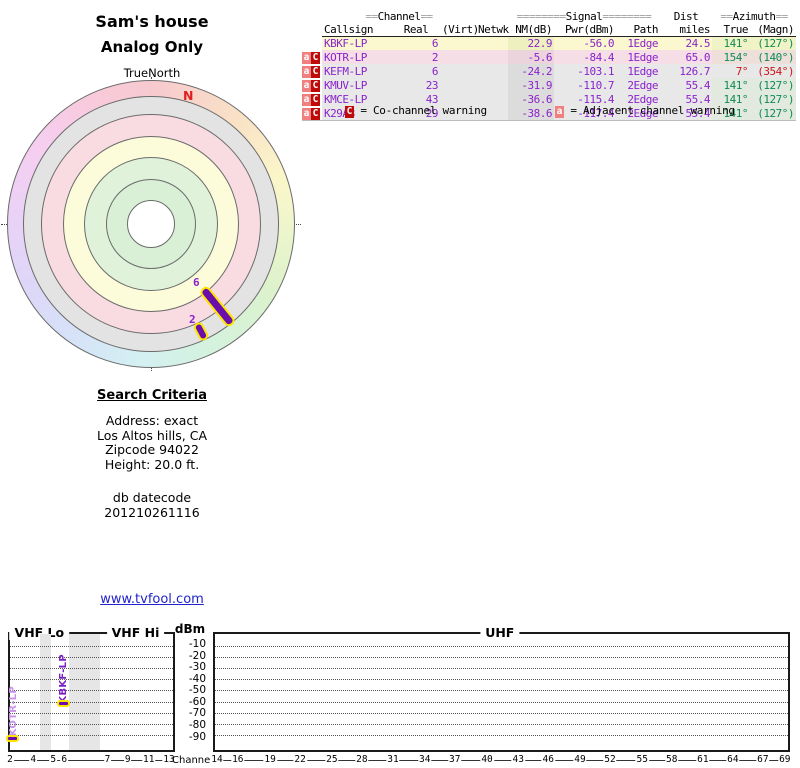 The width and height of the screenshot is (800, 768). What do you see at coordinates (357, 99) in the screenshot?
I see `cell-callsign: KMCE-LP` at bounding box center [357, 99].